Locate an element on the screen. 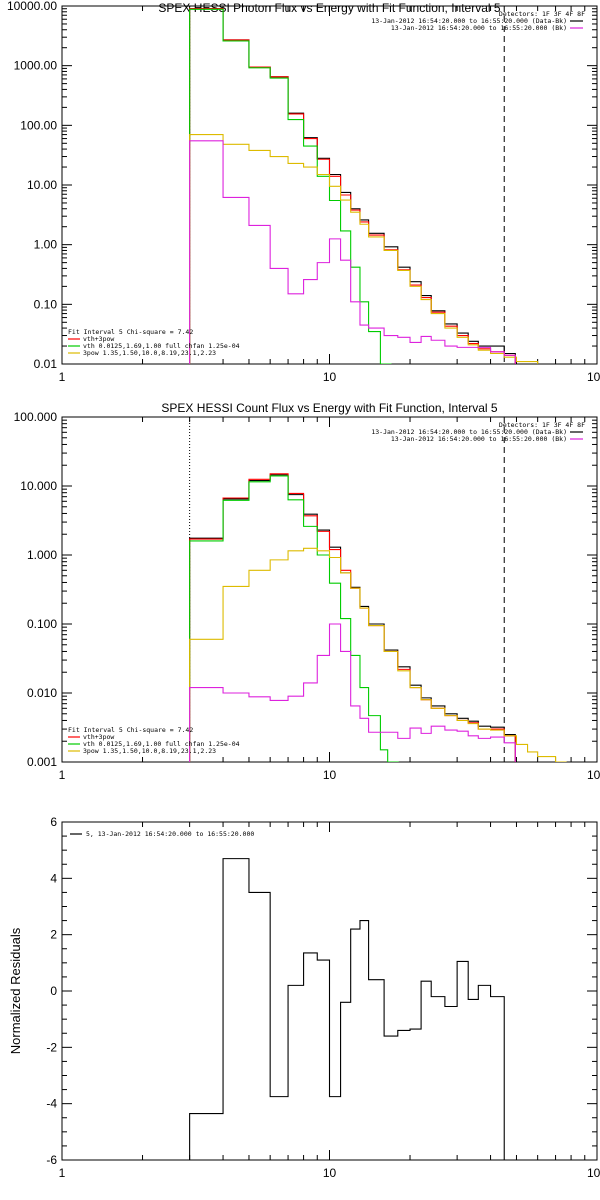 The height and width of the screenshot is (1200, 600). series-line-data-bk is located at coordinates (352, 618).